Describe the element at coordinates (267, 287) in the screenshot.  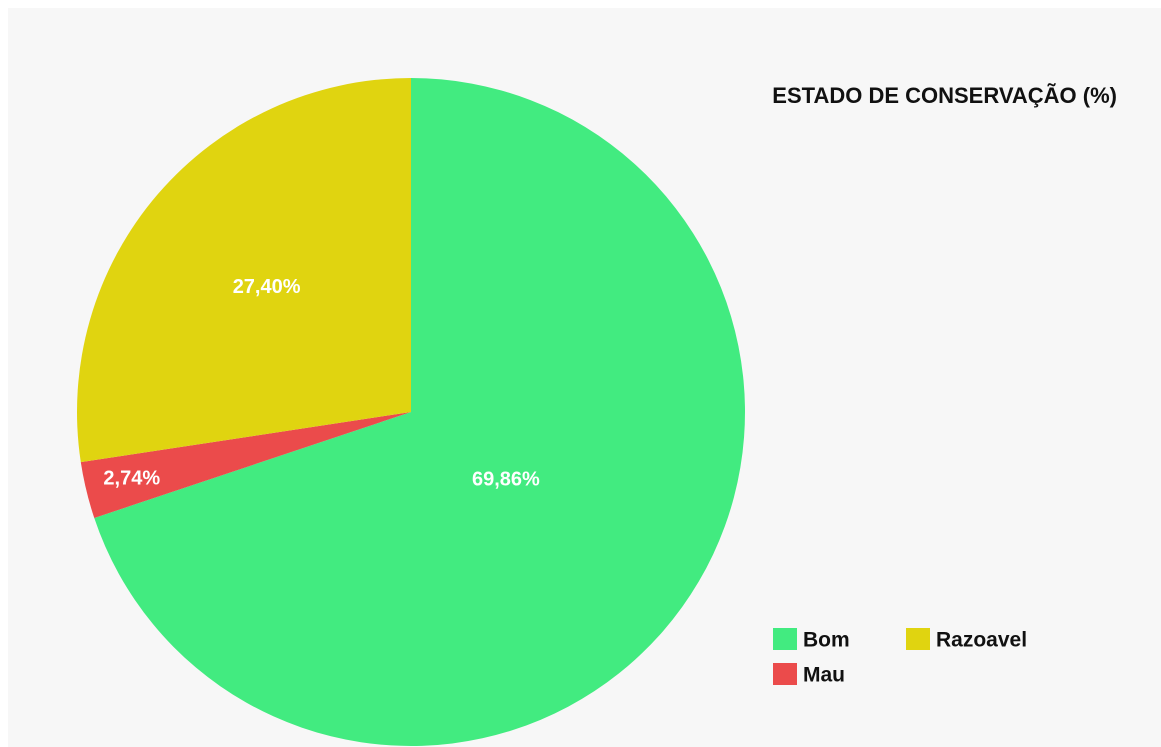
I see `slice-label: 27,40%` at that location.